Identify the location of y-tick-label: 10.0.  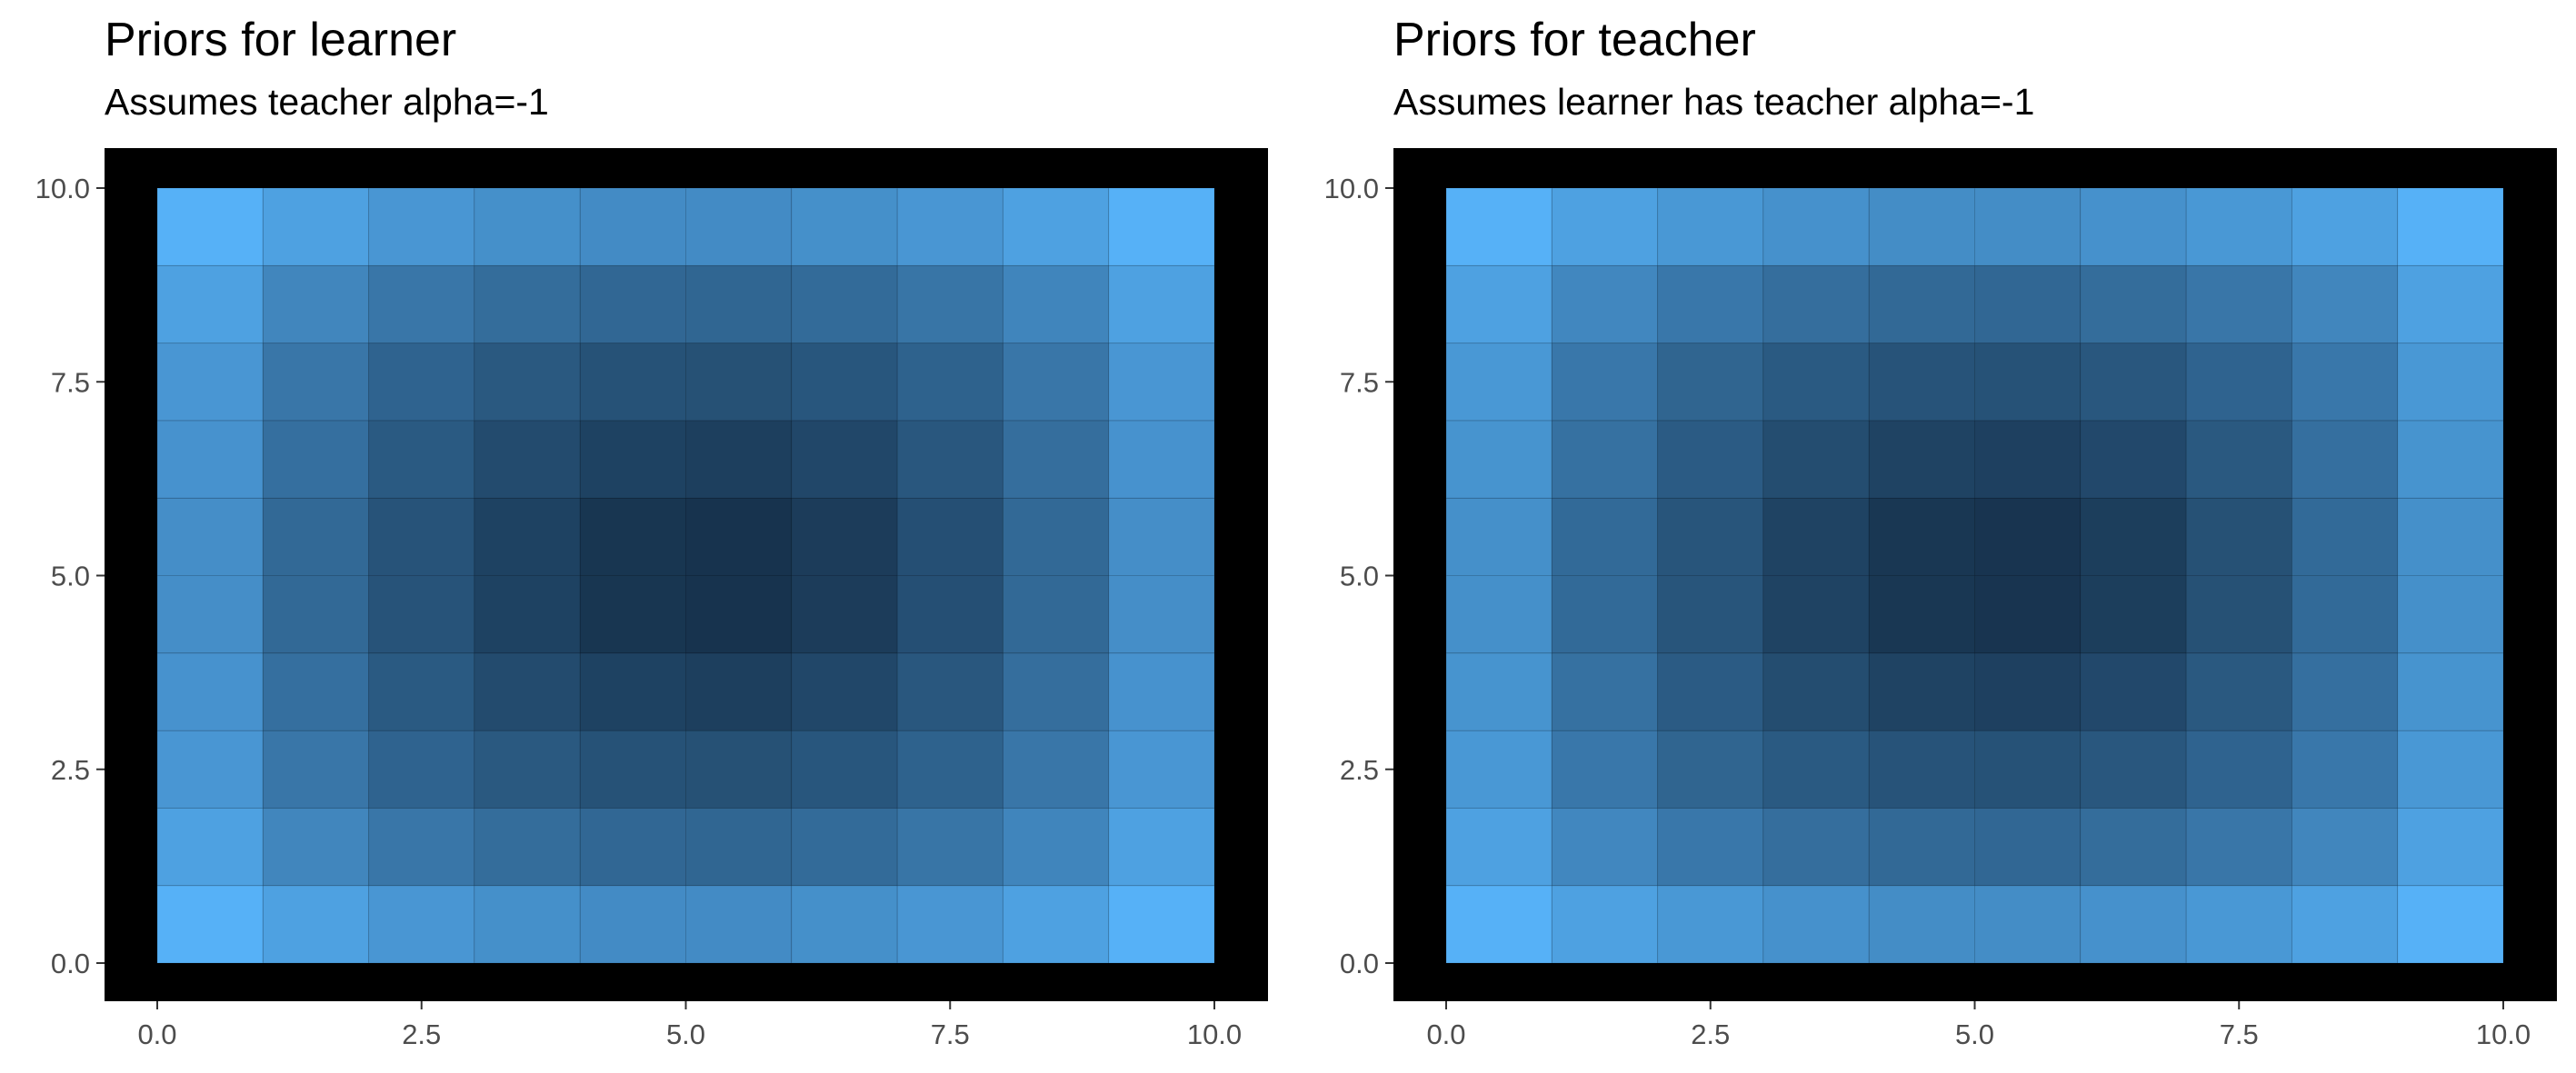
(1351, 189).